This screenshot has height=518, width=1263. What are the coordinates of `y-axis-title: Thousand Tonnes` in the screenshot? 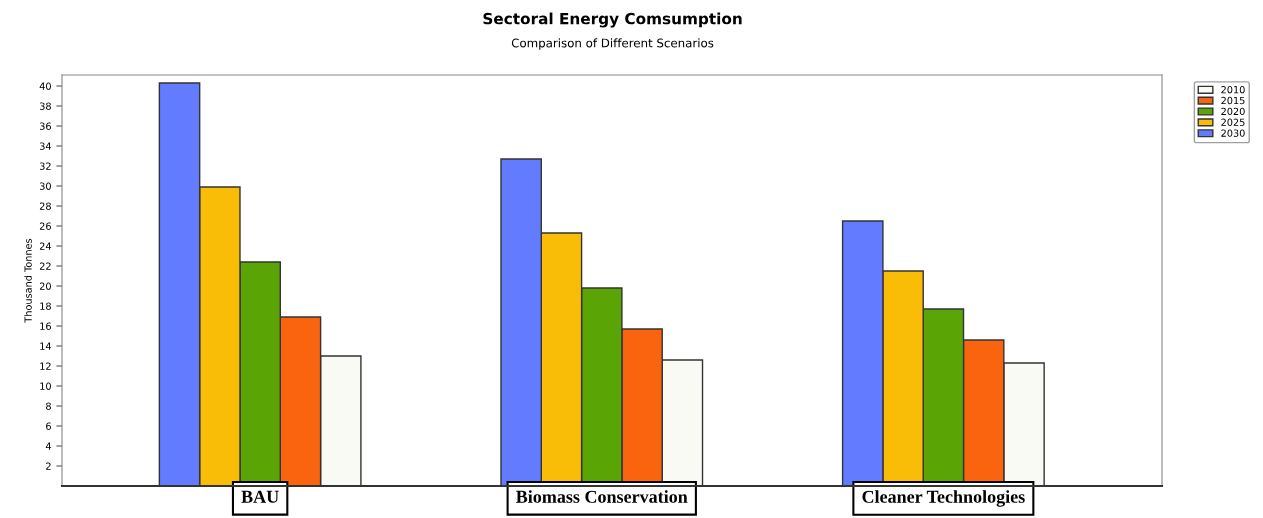 It's located at (28, 280).